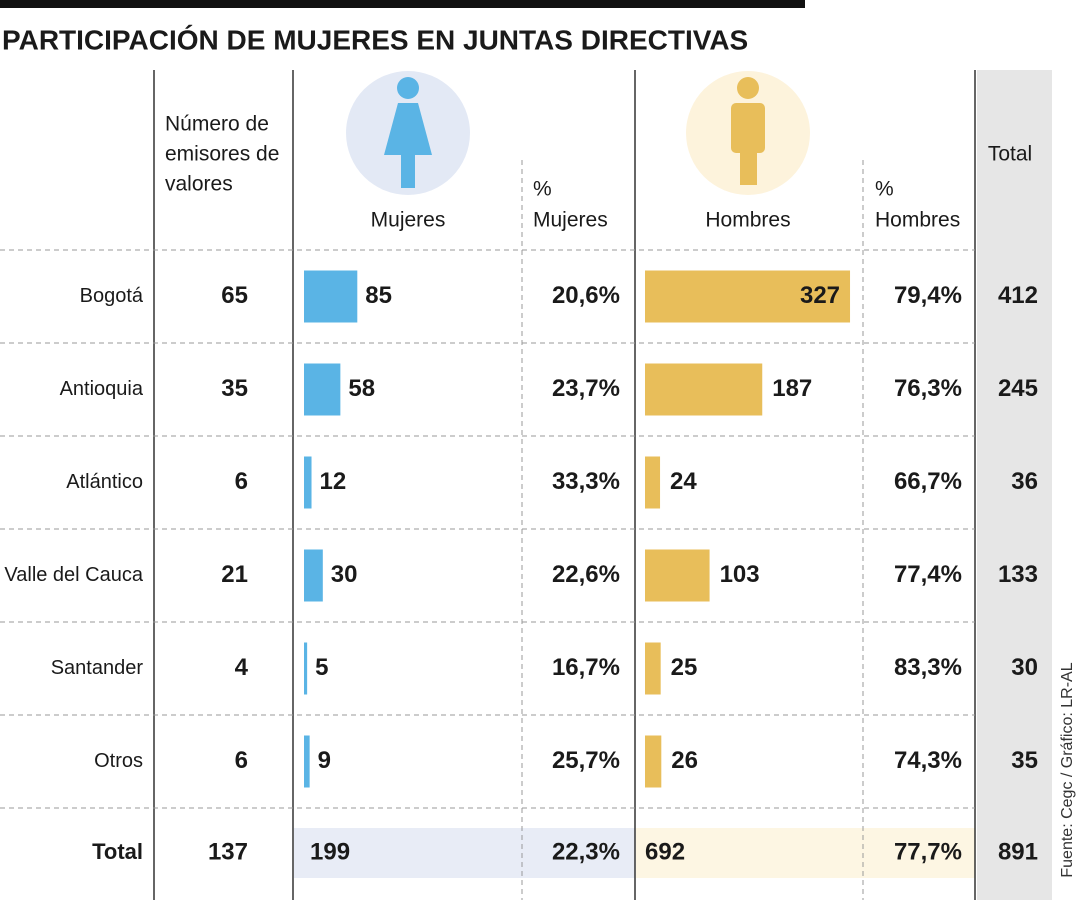 The image size is (1080, 900). Describe the element at coordinates (884, 189) in the screenshot. I see `header-pct-hombres: %` at that location.